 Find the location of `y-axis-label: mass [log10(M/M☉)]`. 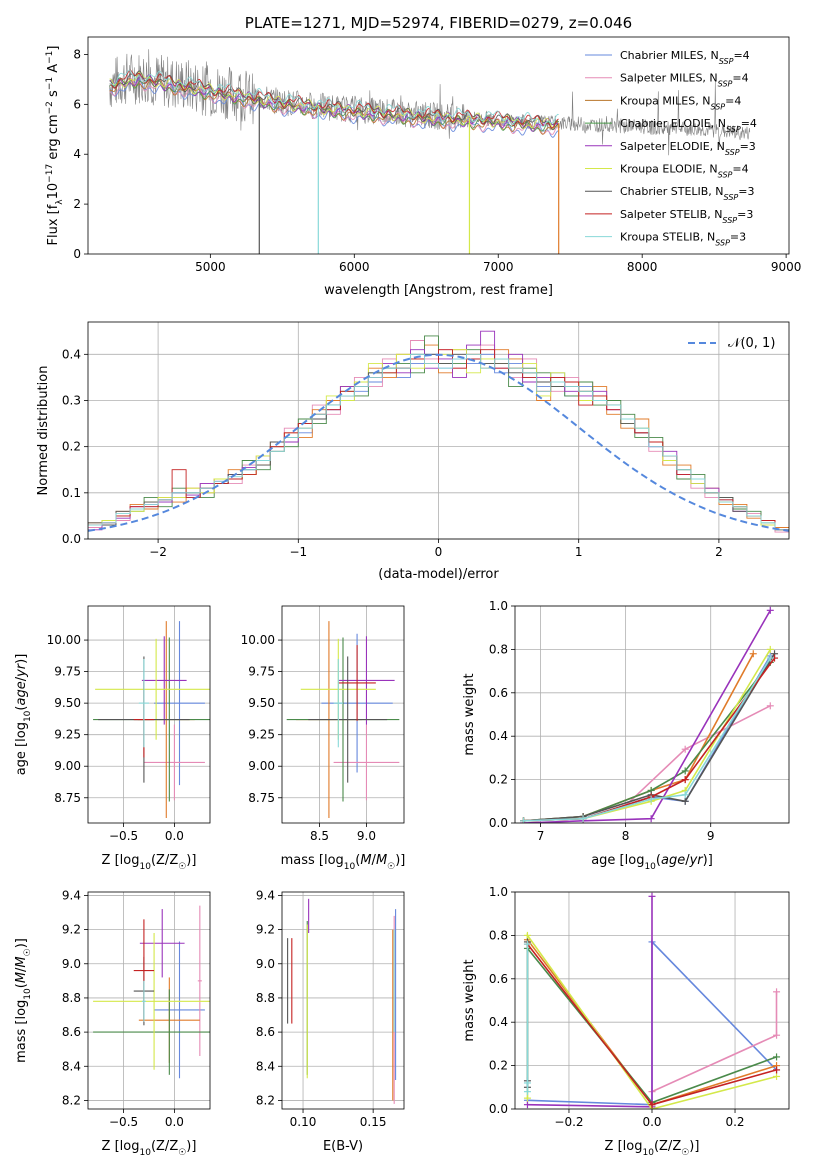

y-axis-label: mass [log10(M/M☉)] is located at coordinates (23, 1000).